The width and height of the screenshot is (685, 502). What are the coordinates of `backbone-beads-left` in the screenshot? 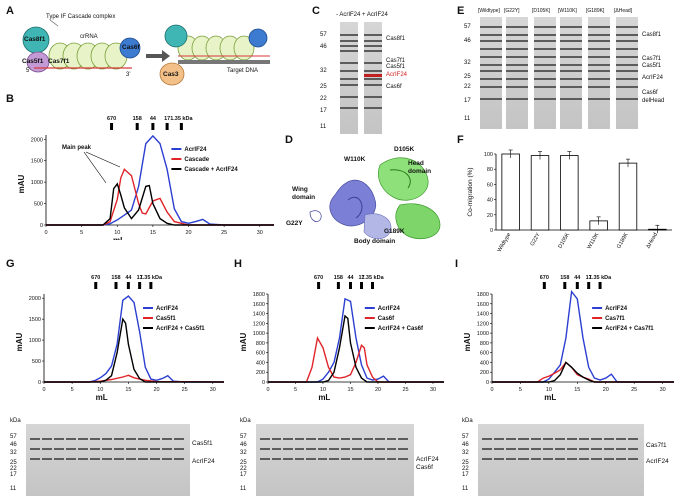 It's located at (88, 56).